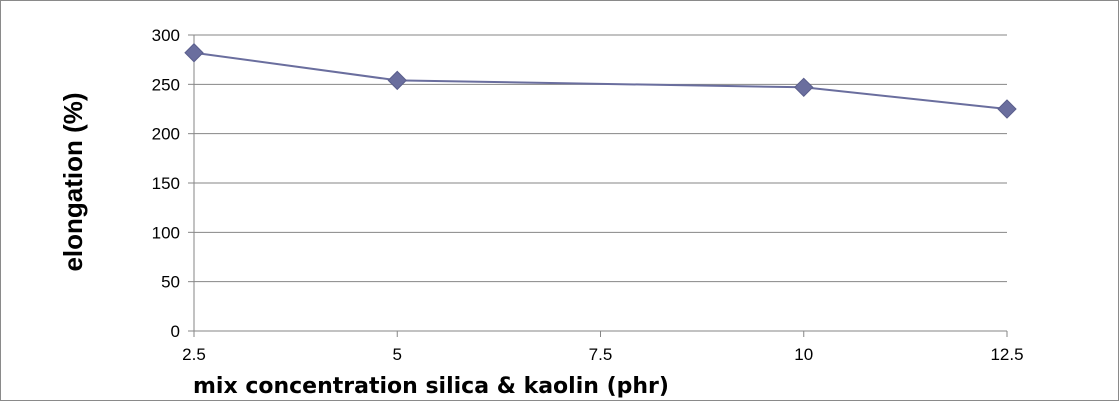 The width and height of the screenshot is (1119, 401). Describe the element at coordinates (175, 331) in the screenshot. I see `y-tick-label: 0` at that location.